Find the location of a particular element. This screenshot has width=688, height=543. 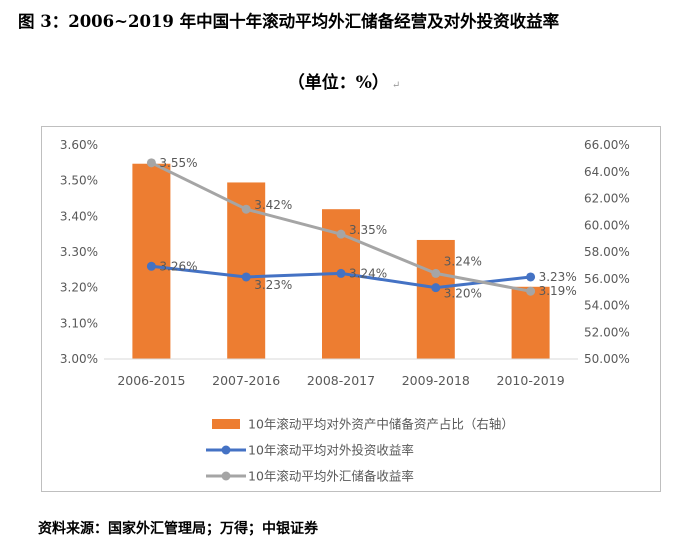

right-axis-tick-label: 64.00% is located at coordinates (607, 172).